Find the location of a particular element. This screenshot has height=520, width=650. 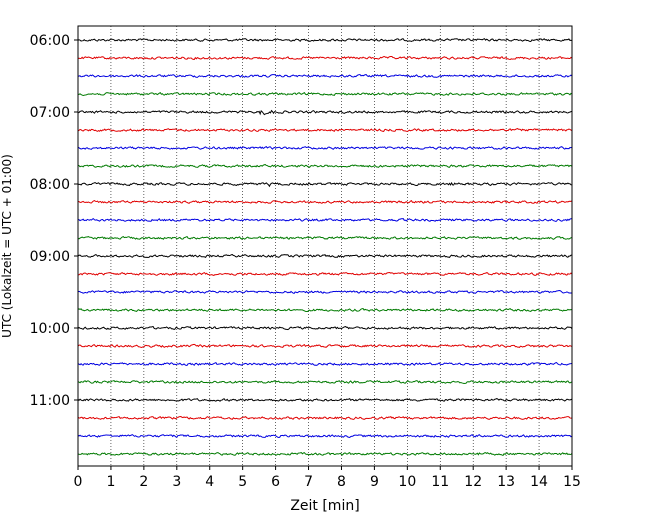

x-tick-label: 8 is located at coordinates (341, 482).